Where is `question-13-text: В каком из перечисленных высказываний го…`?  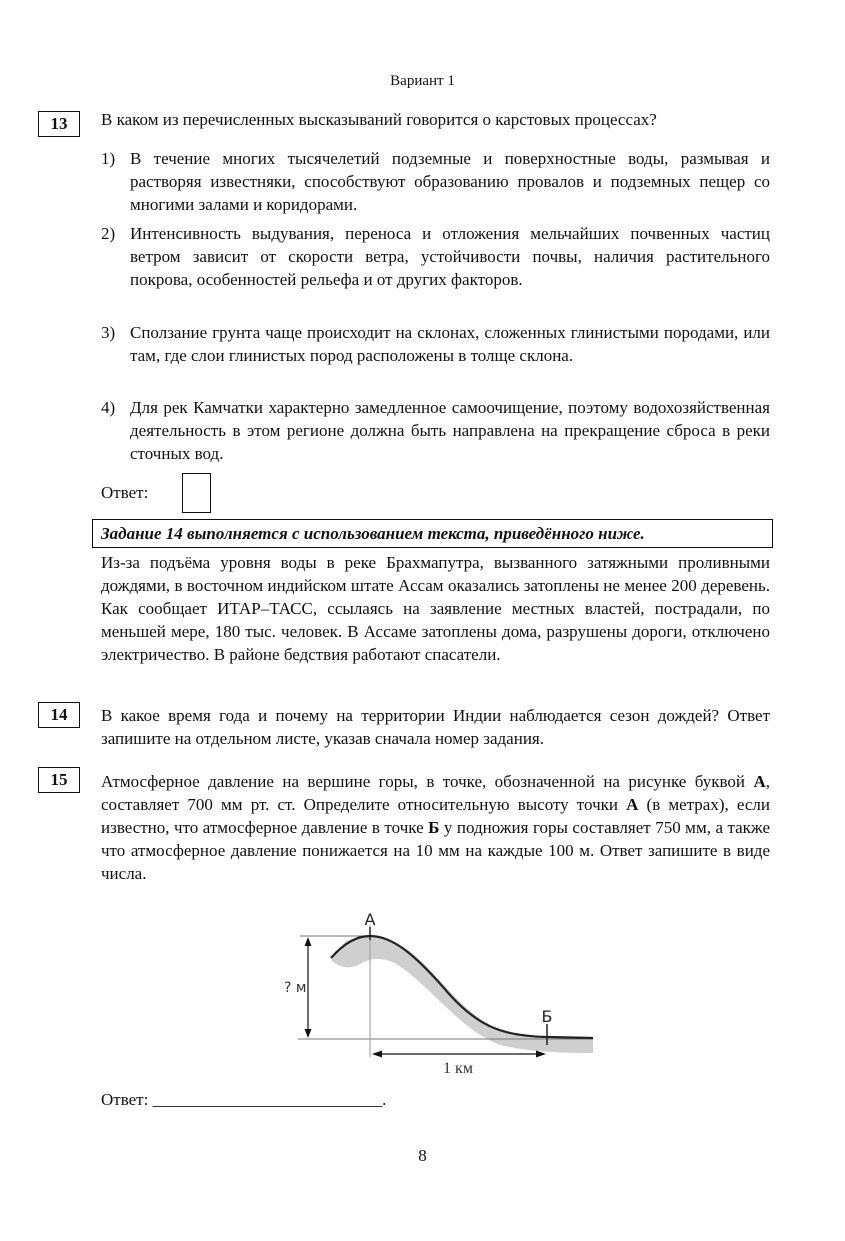
question-13-text: В каком из перечисленных высказываний го… is located at coordinates (379, 119).